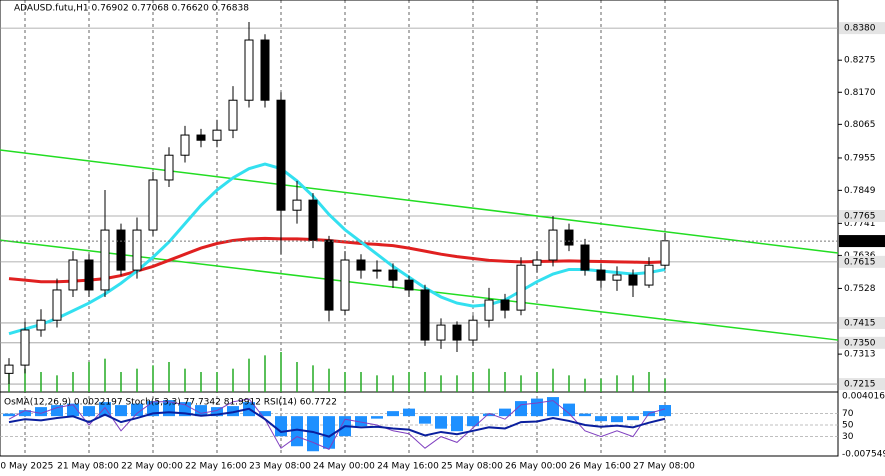 Image resolution: width=885 pixels, height=476 pixels. I want to click on level-label: 0.7415, so click(860, 323).